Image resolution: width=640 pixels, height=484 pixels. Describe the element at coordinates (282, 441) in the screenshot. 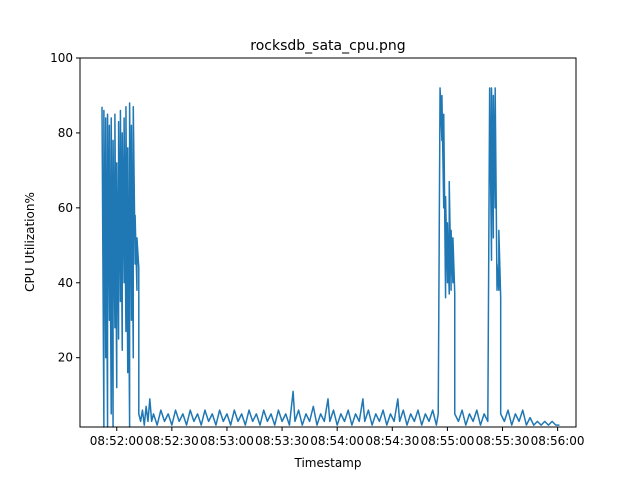

I see `x-tick-label: 08:53:30` at that location.